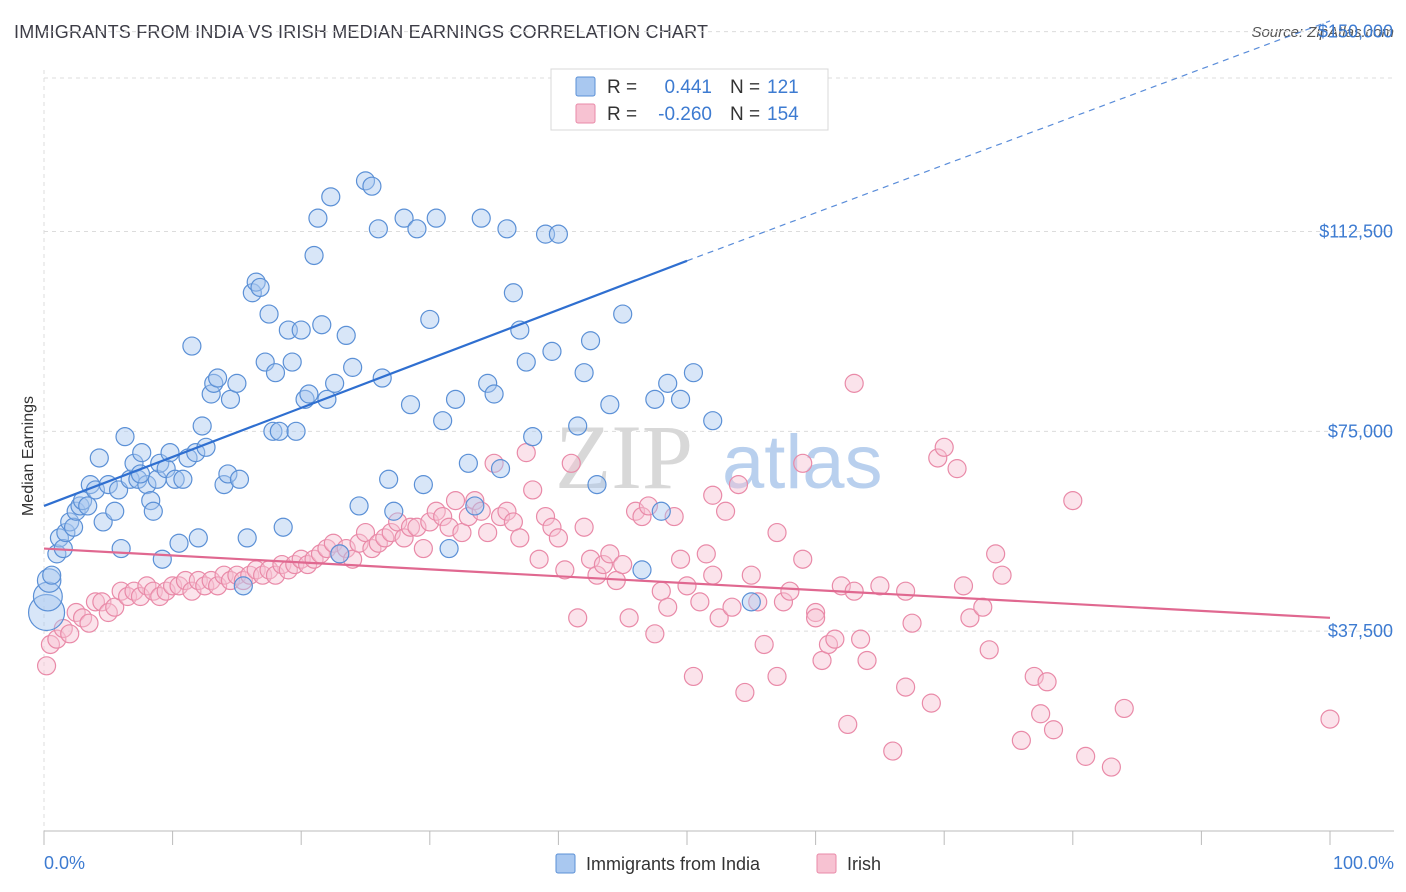 The height and width of the screenshot is (892, 1406). Describe the element at coordinates (585, 113) in the screenshot. I see `legend-swatch-pink` at that location.